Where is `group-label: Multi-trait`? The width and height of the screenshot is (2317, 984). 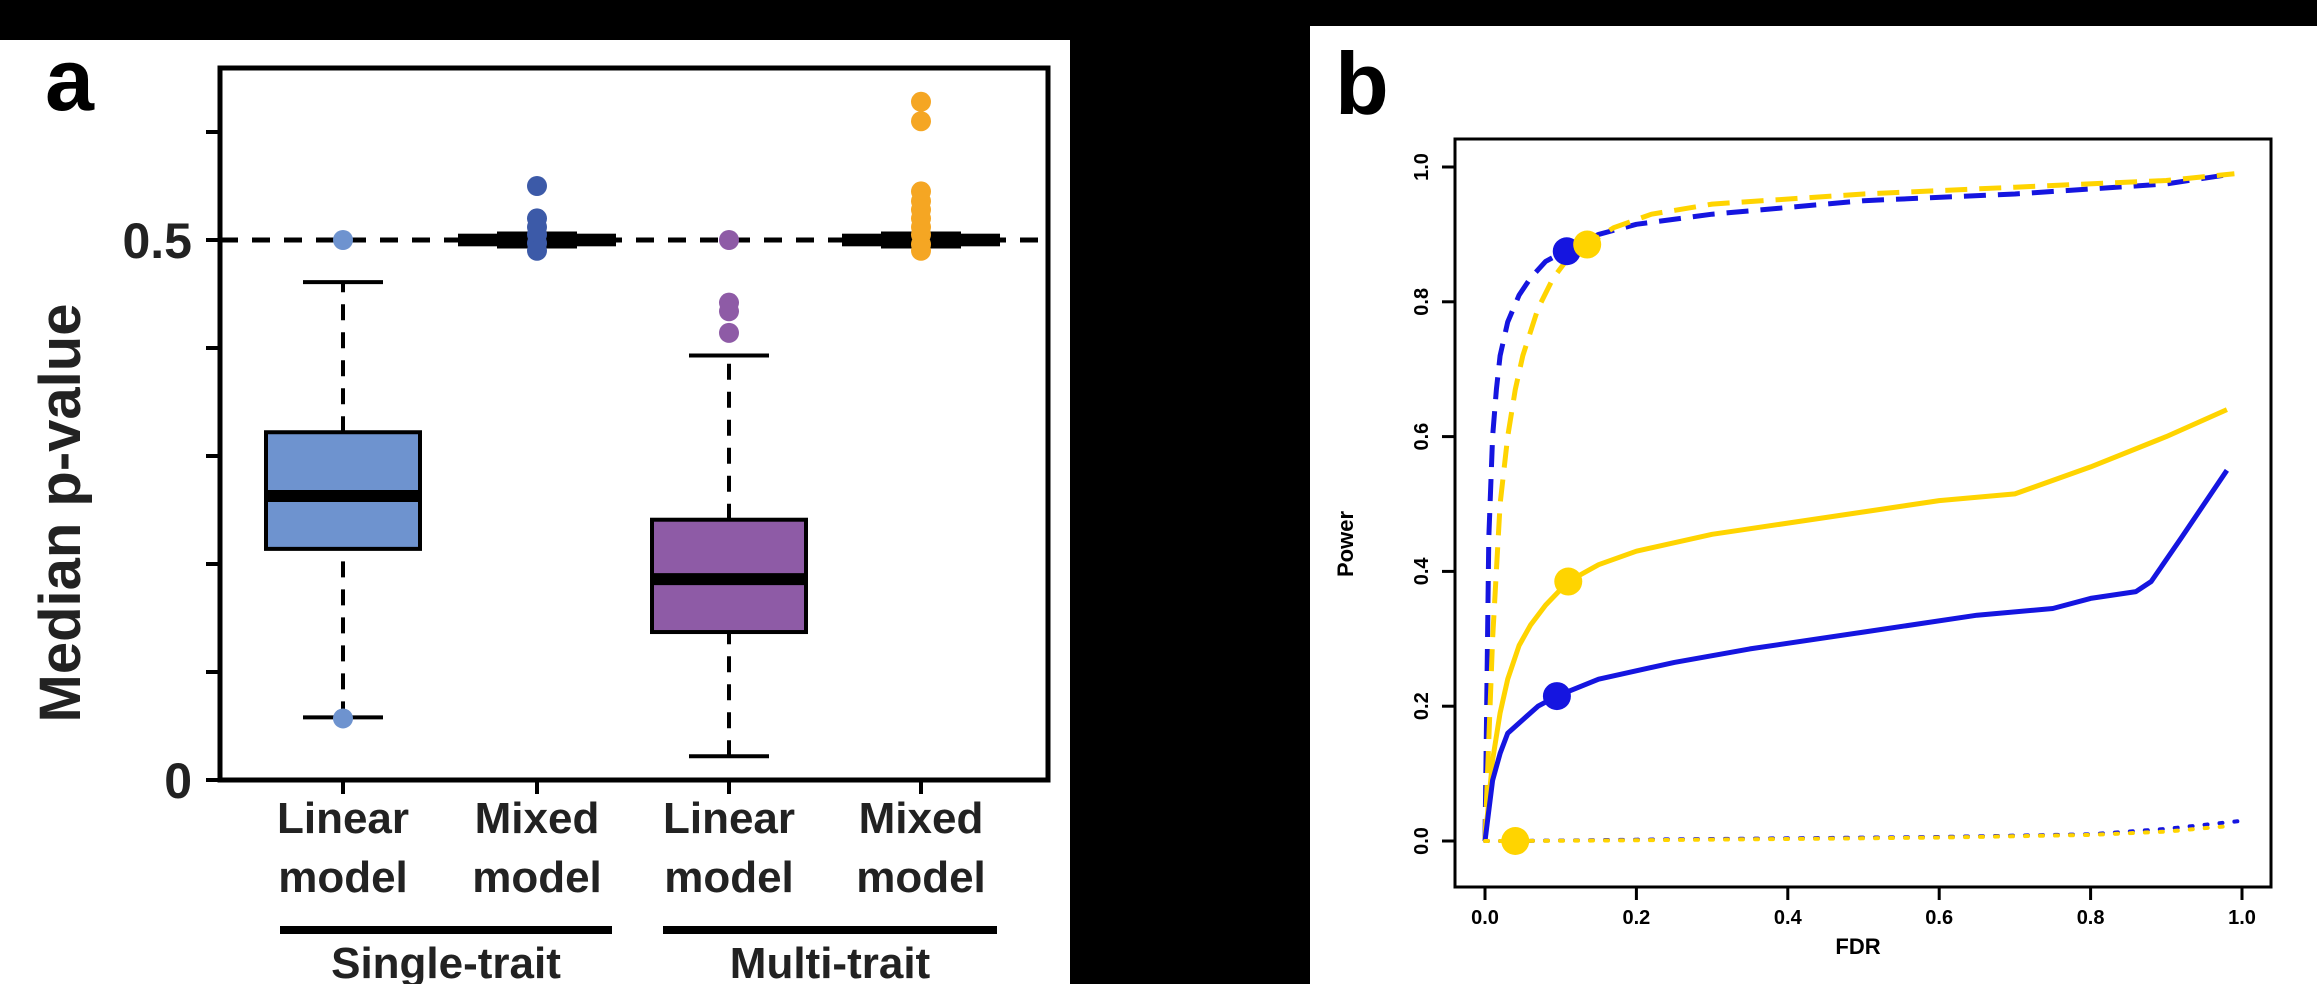
group-label: Multi-trait is located at coordinates (830, 961).